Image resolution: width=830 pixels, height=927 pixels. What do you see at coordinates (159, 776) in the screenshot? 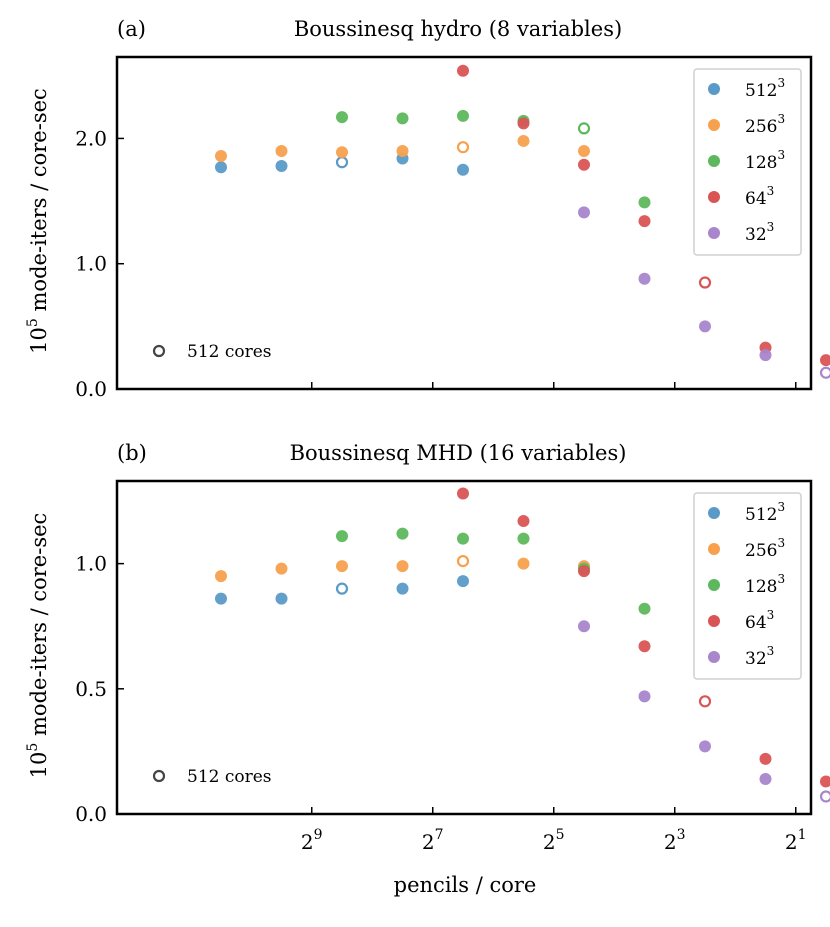
I see `open-marker-icon` at bounding box center [159, 776].